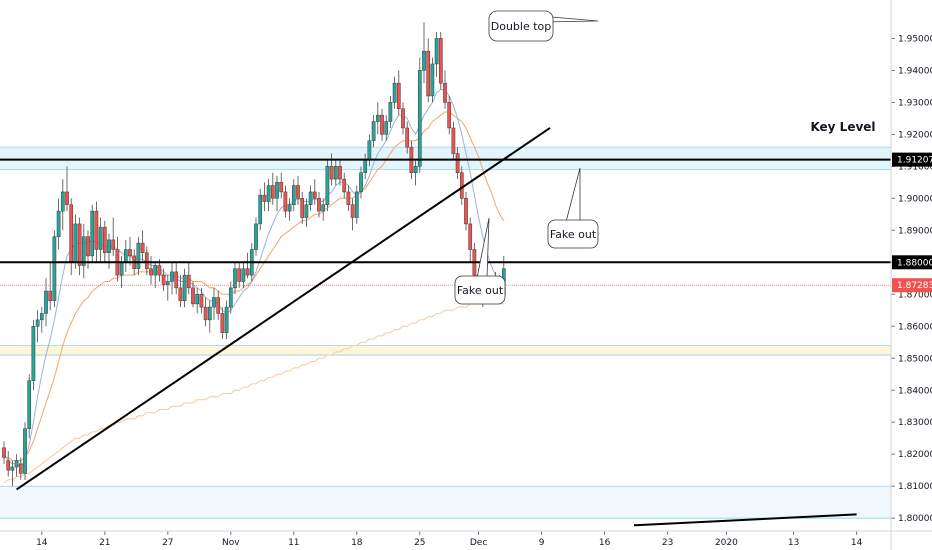 The height and width of the screenshot is (550, 932). Describe the element at coordinates (480, 261) in the screenshot. I see `fake-out-callout-left: Fake out` at that location.